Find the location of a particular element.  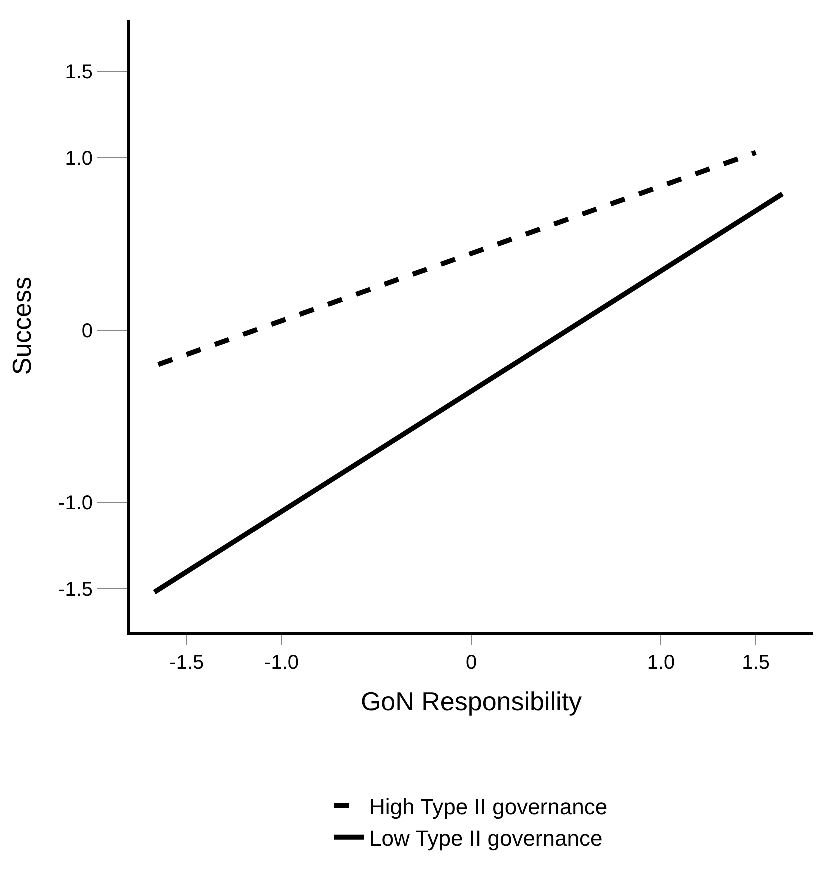

x-tick-label: 1.5 is located at coordinates (756, 663).